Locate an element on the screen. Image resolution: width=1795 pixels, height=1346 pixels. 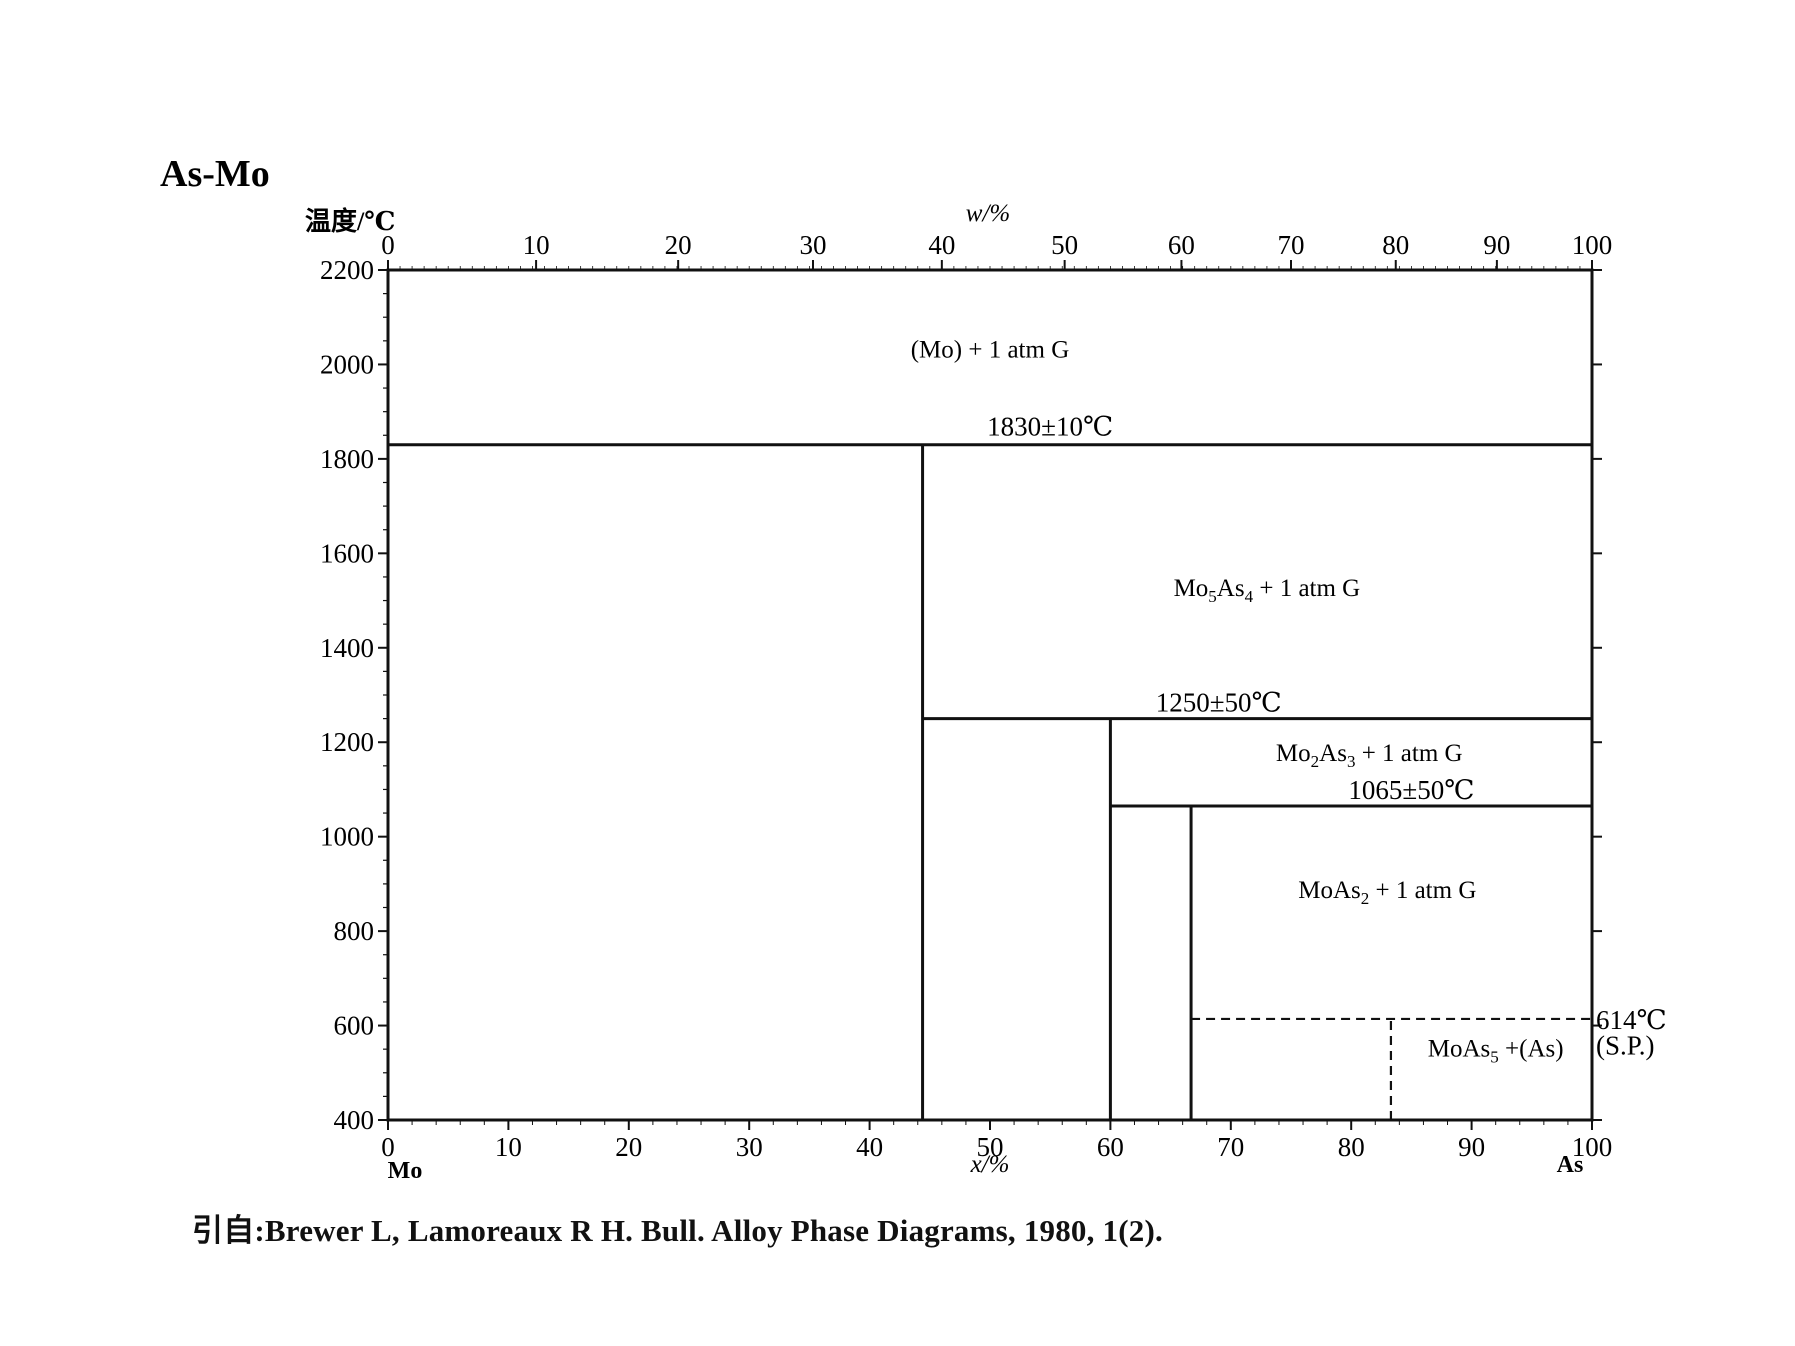
x-tick-label: 90 is located at coordinates (1471, 1147).